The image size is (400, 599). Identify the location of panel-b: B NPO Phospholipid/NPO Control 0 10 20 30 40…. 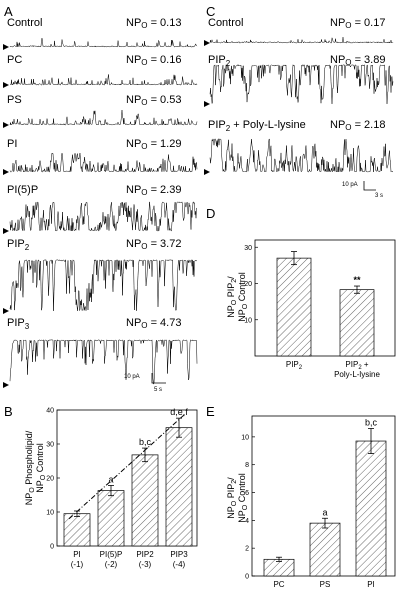
(101, 486).